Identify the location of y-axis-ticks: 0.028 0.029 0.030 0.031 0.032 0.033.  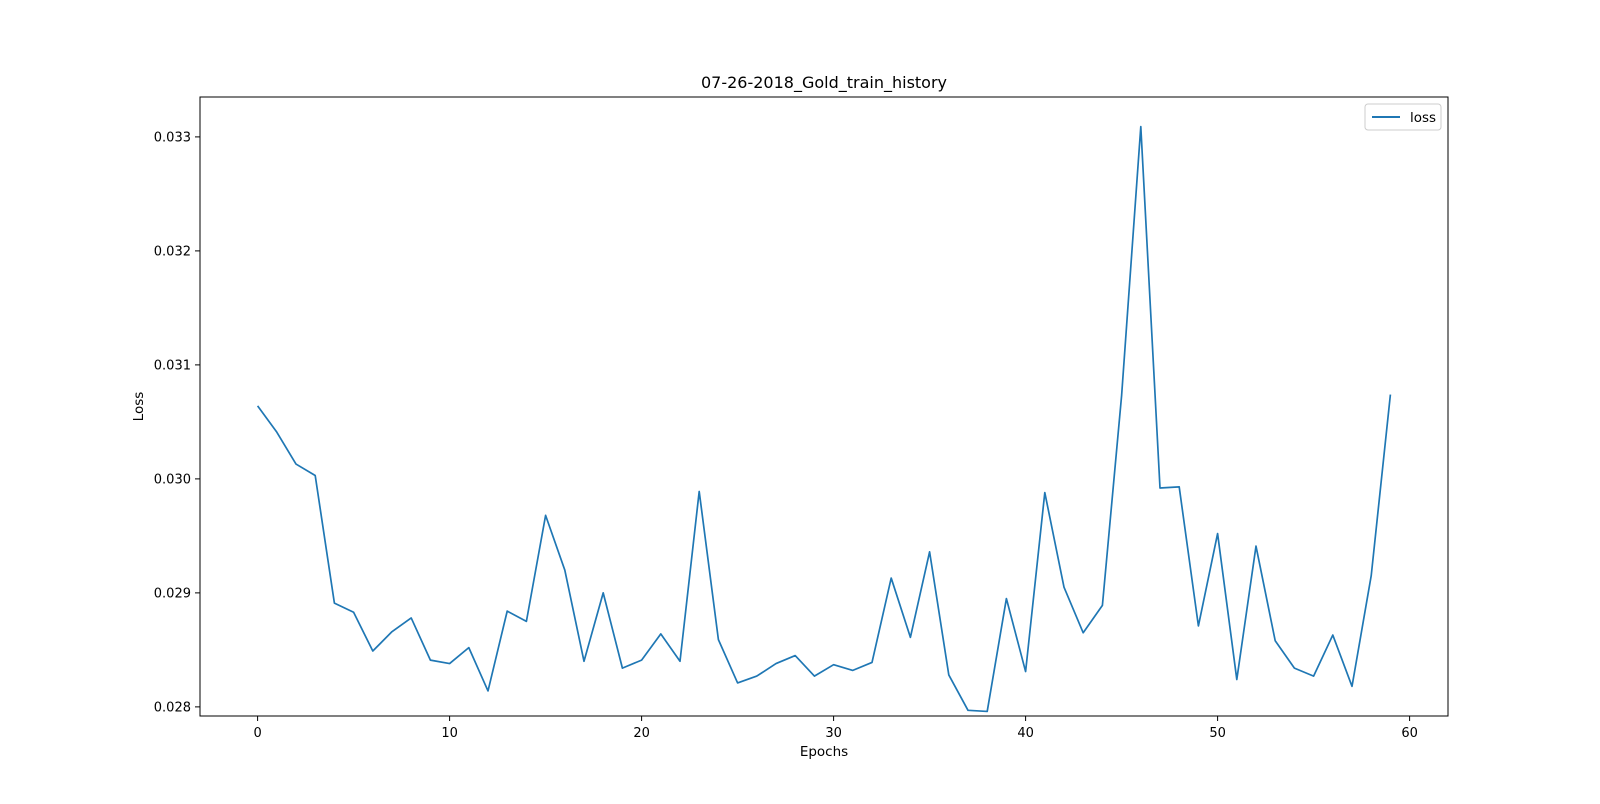
(177, 422).